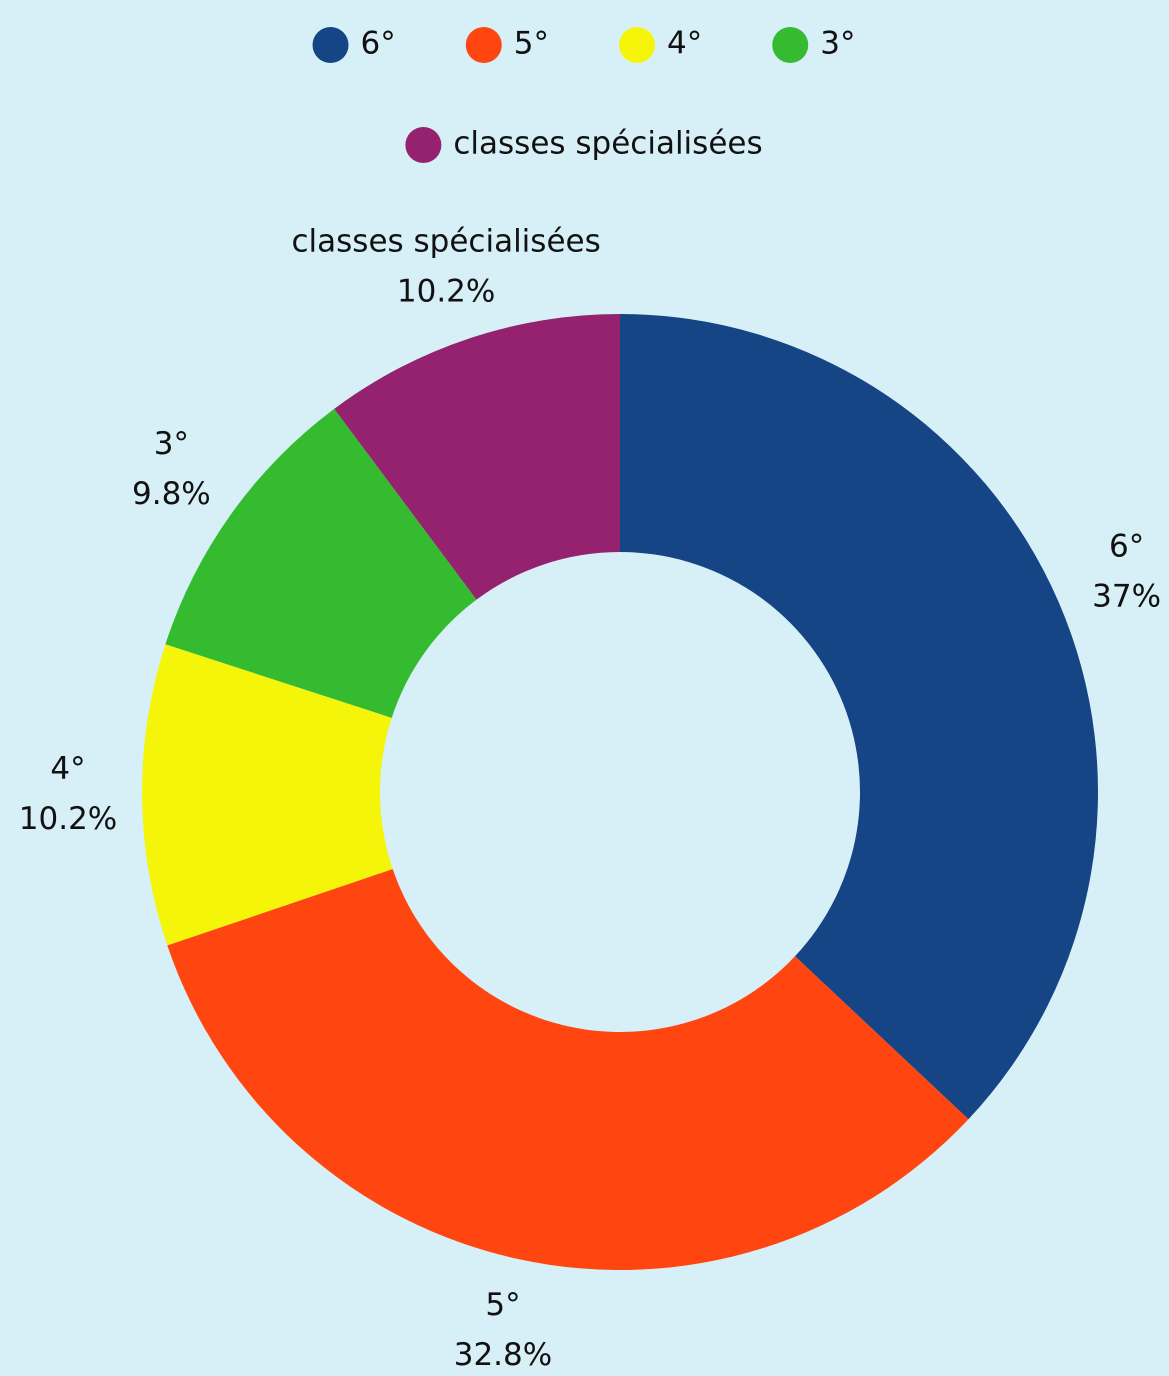 The height and width of the screenshot is (1376, 1169). I want to click on legend-label: 5°, so click(531, 44).